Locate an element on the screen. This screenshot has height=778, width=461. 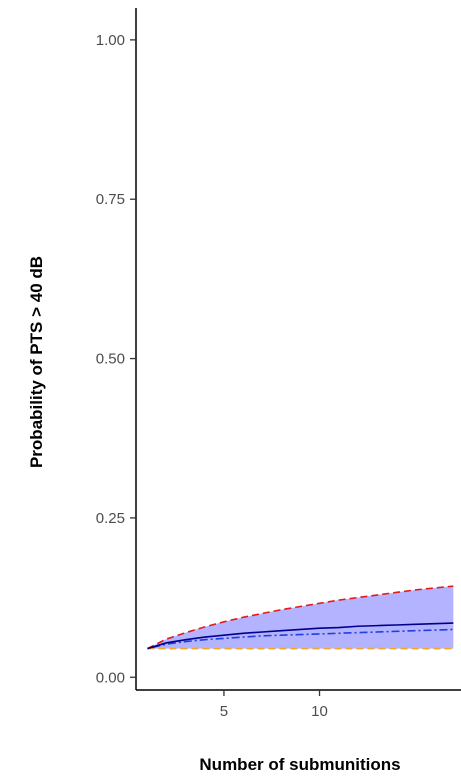
series-layer is located at coordinates (300, 617).